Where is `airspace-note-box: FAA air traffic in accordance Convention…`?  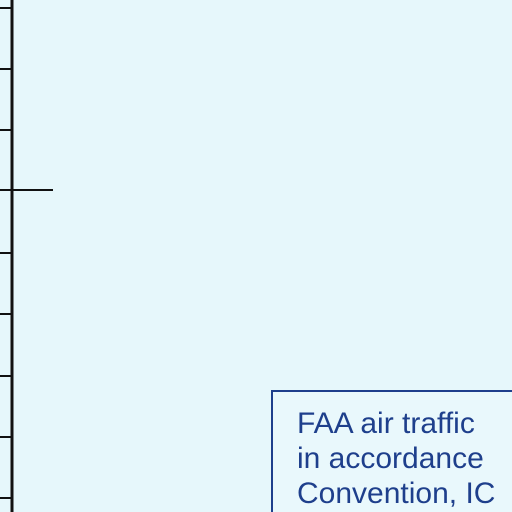
airspace-note-box: FAA air traffic in accordance Convention… is located at coordinates (391, 451).